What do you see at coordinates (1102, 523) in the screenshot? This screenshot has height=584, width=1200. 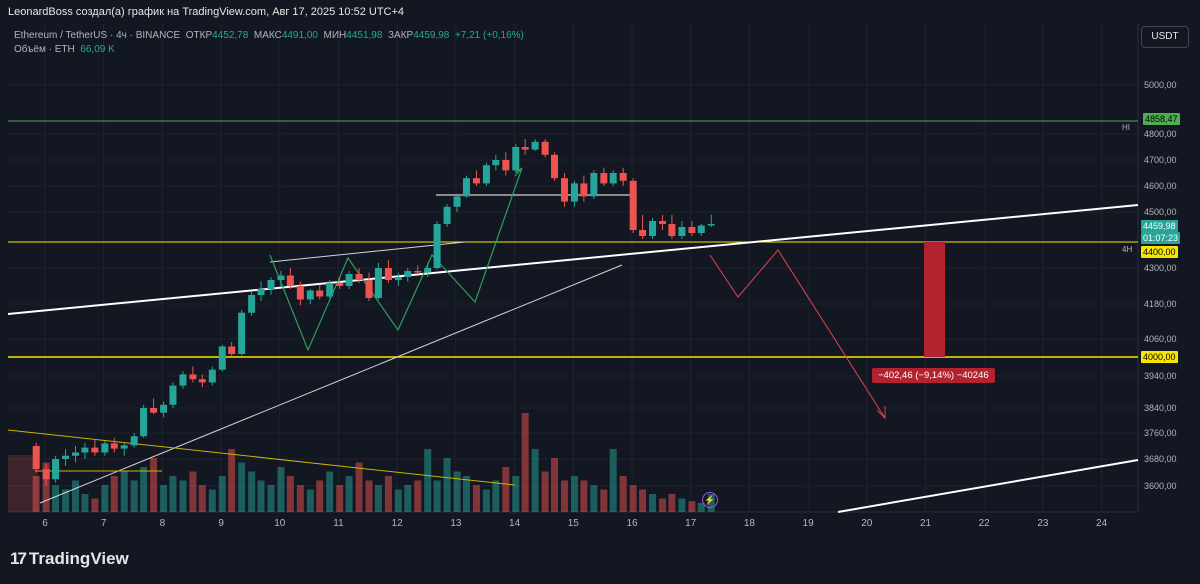 I see `time-tick-label: 24` at bounding box center [1102, 523].